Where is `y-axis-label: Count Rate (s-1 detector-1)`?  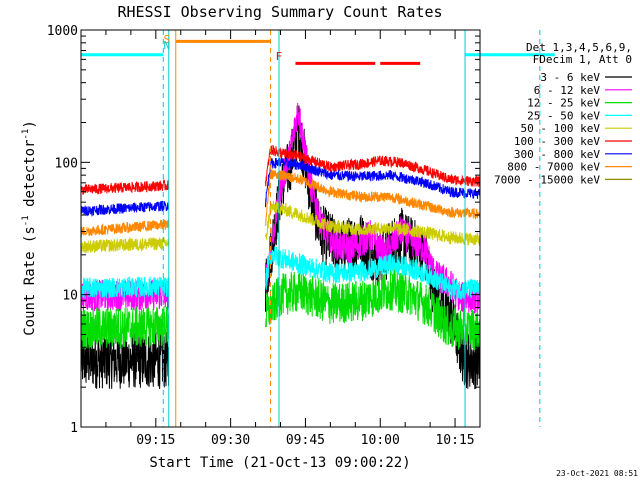
y-axis-label: Count Rate (s-1 detector-1) is located at coordinates (29, 228).